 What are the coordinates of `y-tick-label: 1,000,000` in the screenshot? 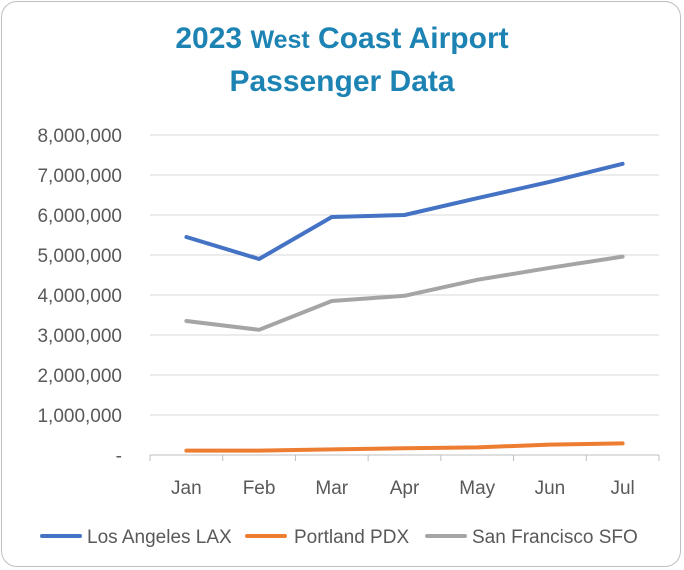 It's located at (79, 416).